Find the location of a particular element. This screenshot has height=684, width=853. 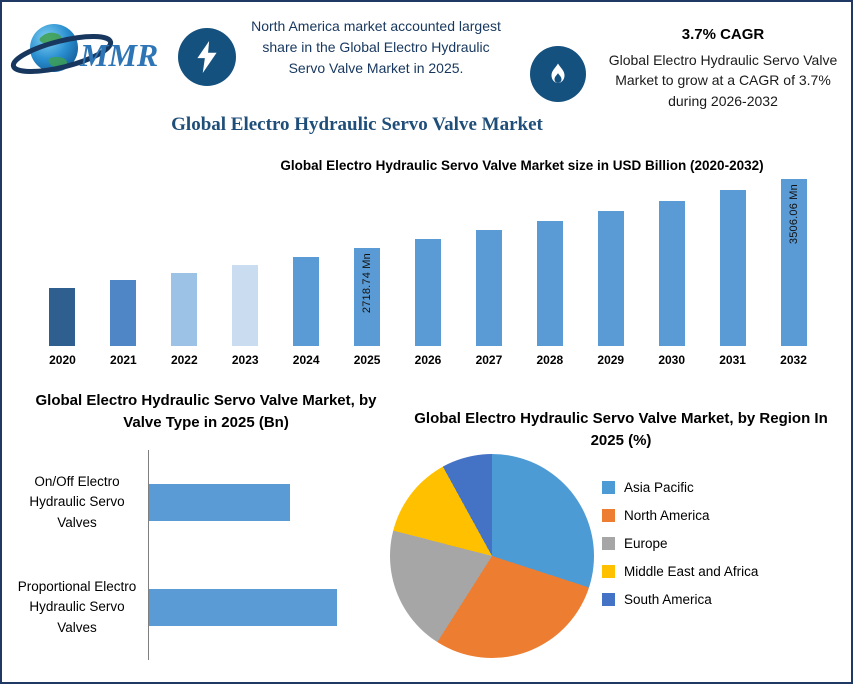

legend-item: South America is located at coordinates (680, 599).